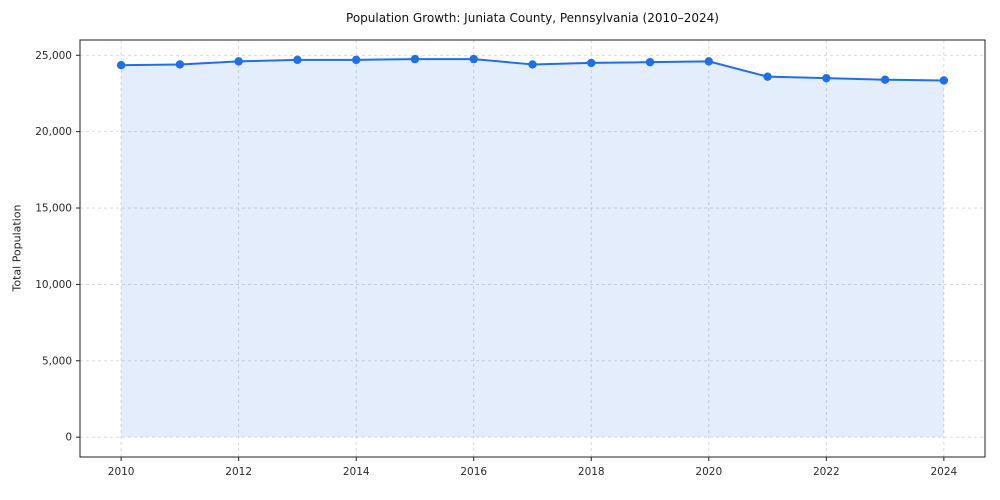 This screenshot has height=500, width=1000. What do you see at coordinates (356, 472) in the screenshot?
I see `x-tick-label: 2014` at bounding box center [356, 472].